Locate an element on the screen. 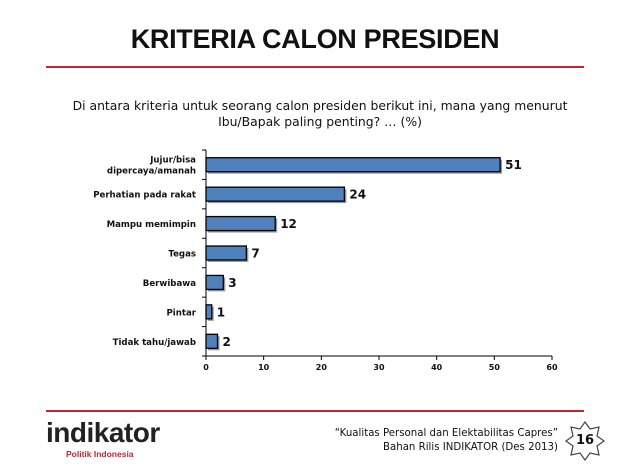 The width and height of the screenshot is (630, 473). category-label: Tegas is located at coordinates (182, 255).